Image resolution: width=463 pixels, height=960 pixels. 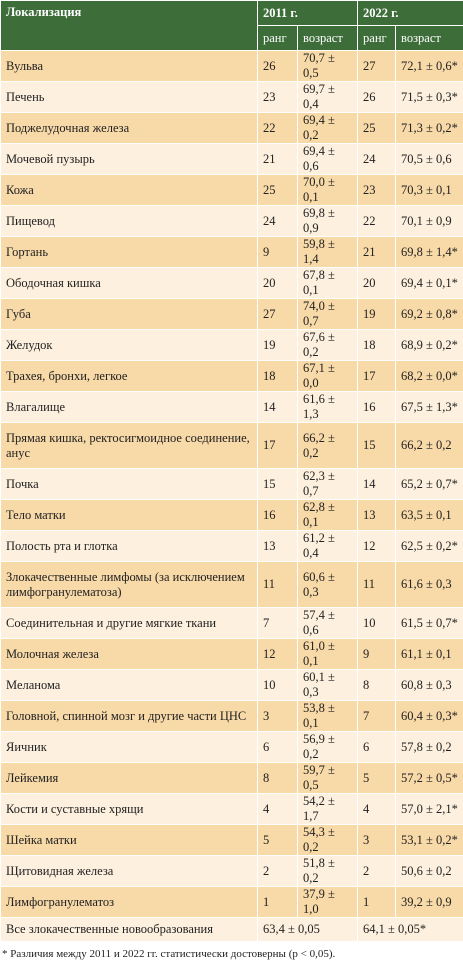 I want to click on row-label: Поджелудочная железа, so click(x=129, y=128).